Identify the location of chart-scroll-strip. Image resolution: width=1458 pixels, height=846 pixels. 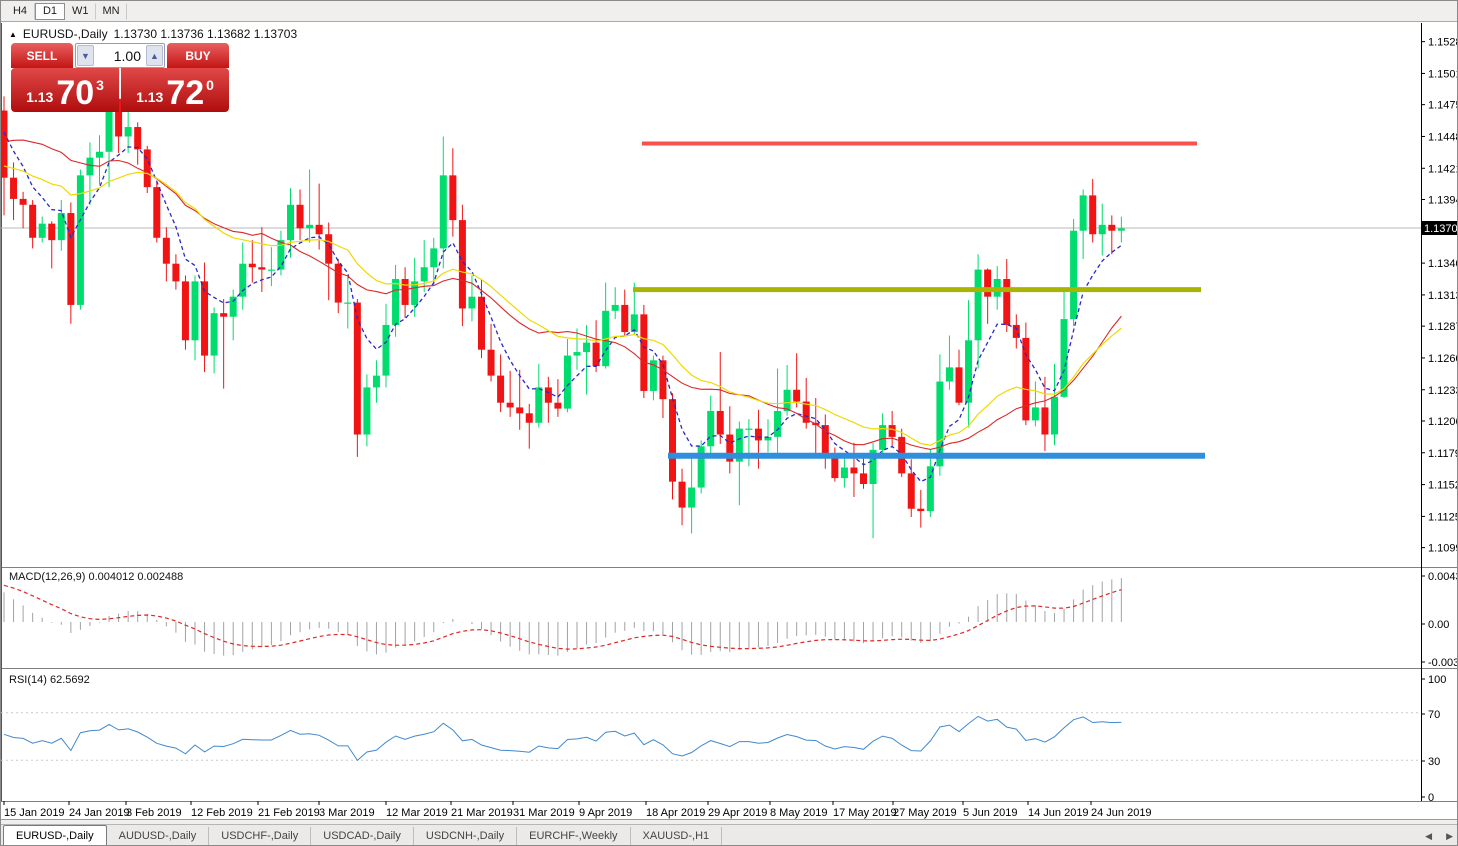
(729, 821).